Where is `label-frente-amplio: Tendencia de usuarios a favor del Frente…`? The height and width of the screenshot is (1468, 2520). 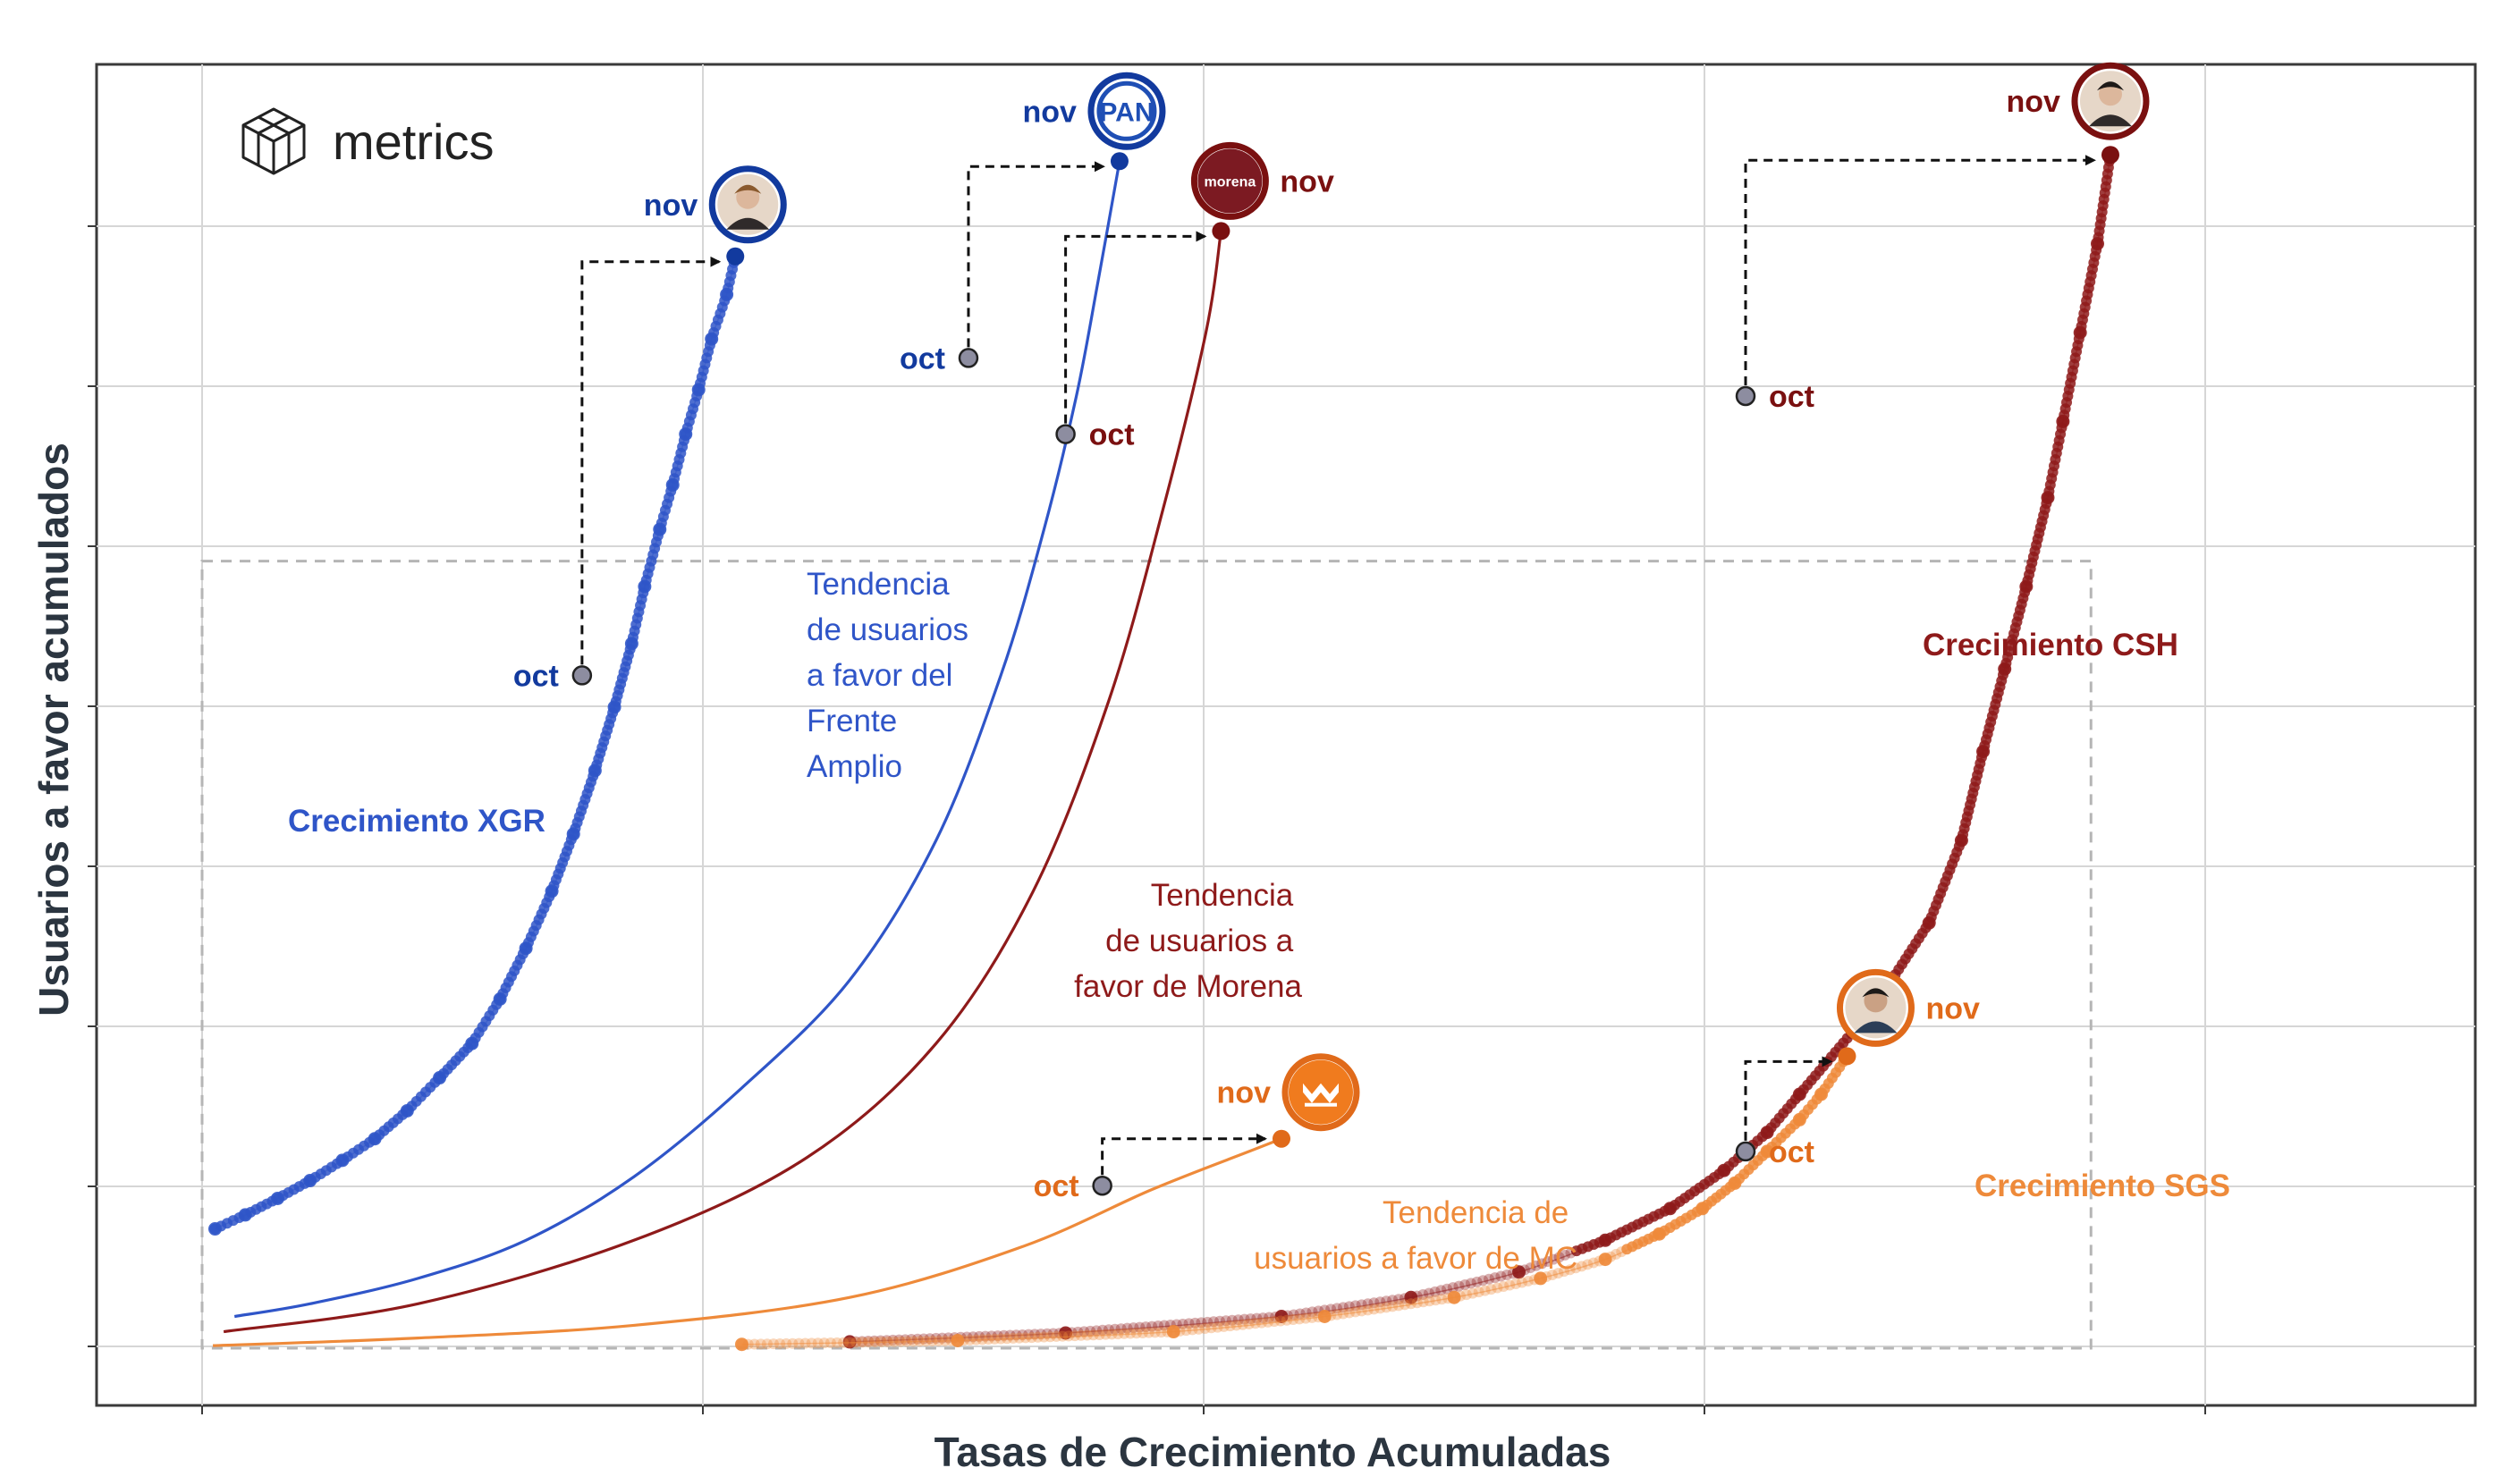 label-frente-amplio: Tendencia de usuarios a favor del Frente… is located at coordinates (892, 675).